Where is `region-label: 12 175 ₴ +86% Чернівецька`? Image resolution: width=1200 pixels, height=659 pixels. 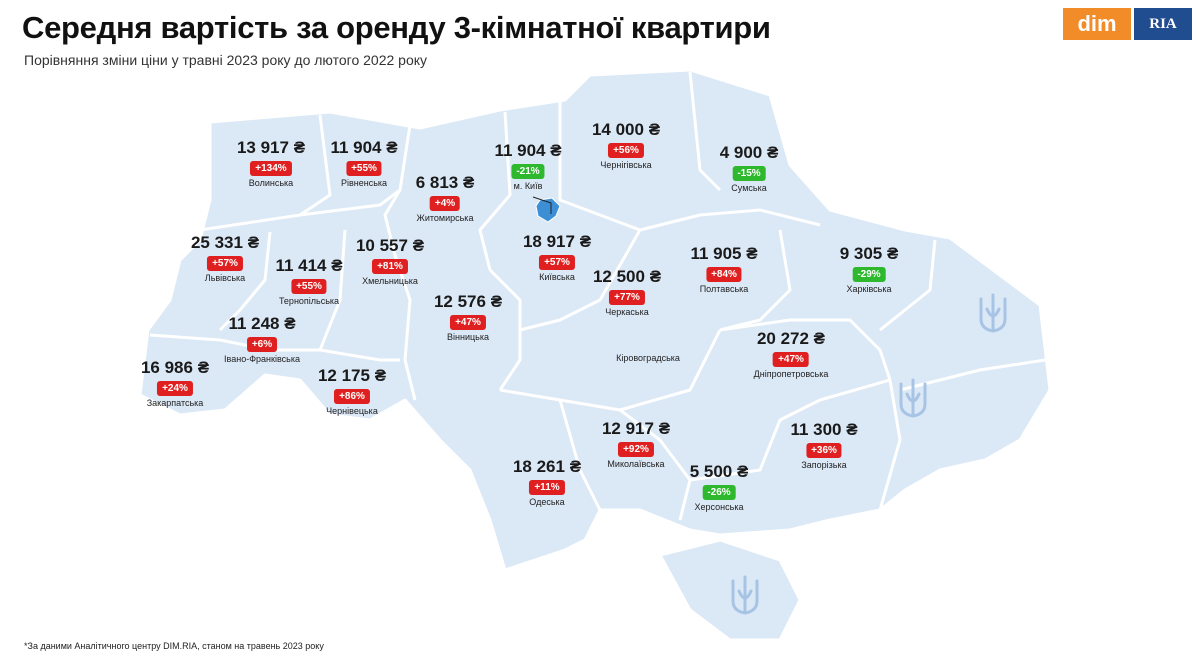
region-label: 12 175 ₴ +86% Чернівецька is located at coordinates (352, 391).